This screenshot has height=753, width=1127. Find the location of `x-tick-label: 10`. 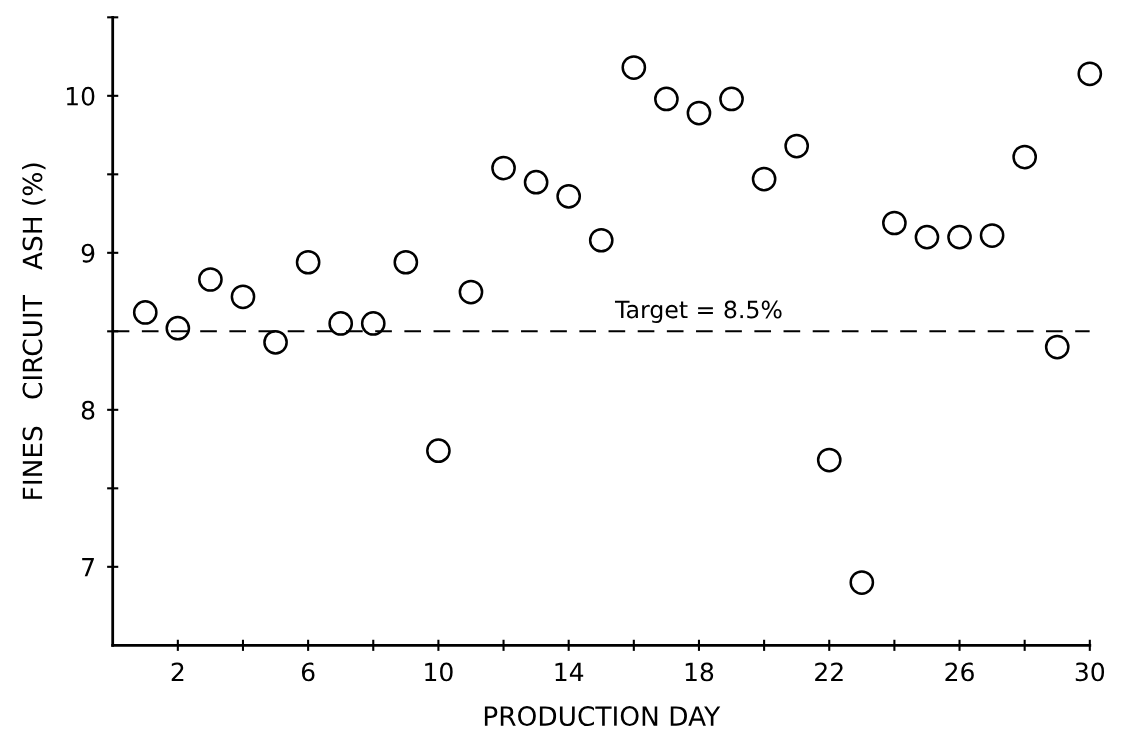

x-tick-label: 10 is located at coordinates (439, 672).